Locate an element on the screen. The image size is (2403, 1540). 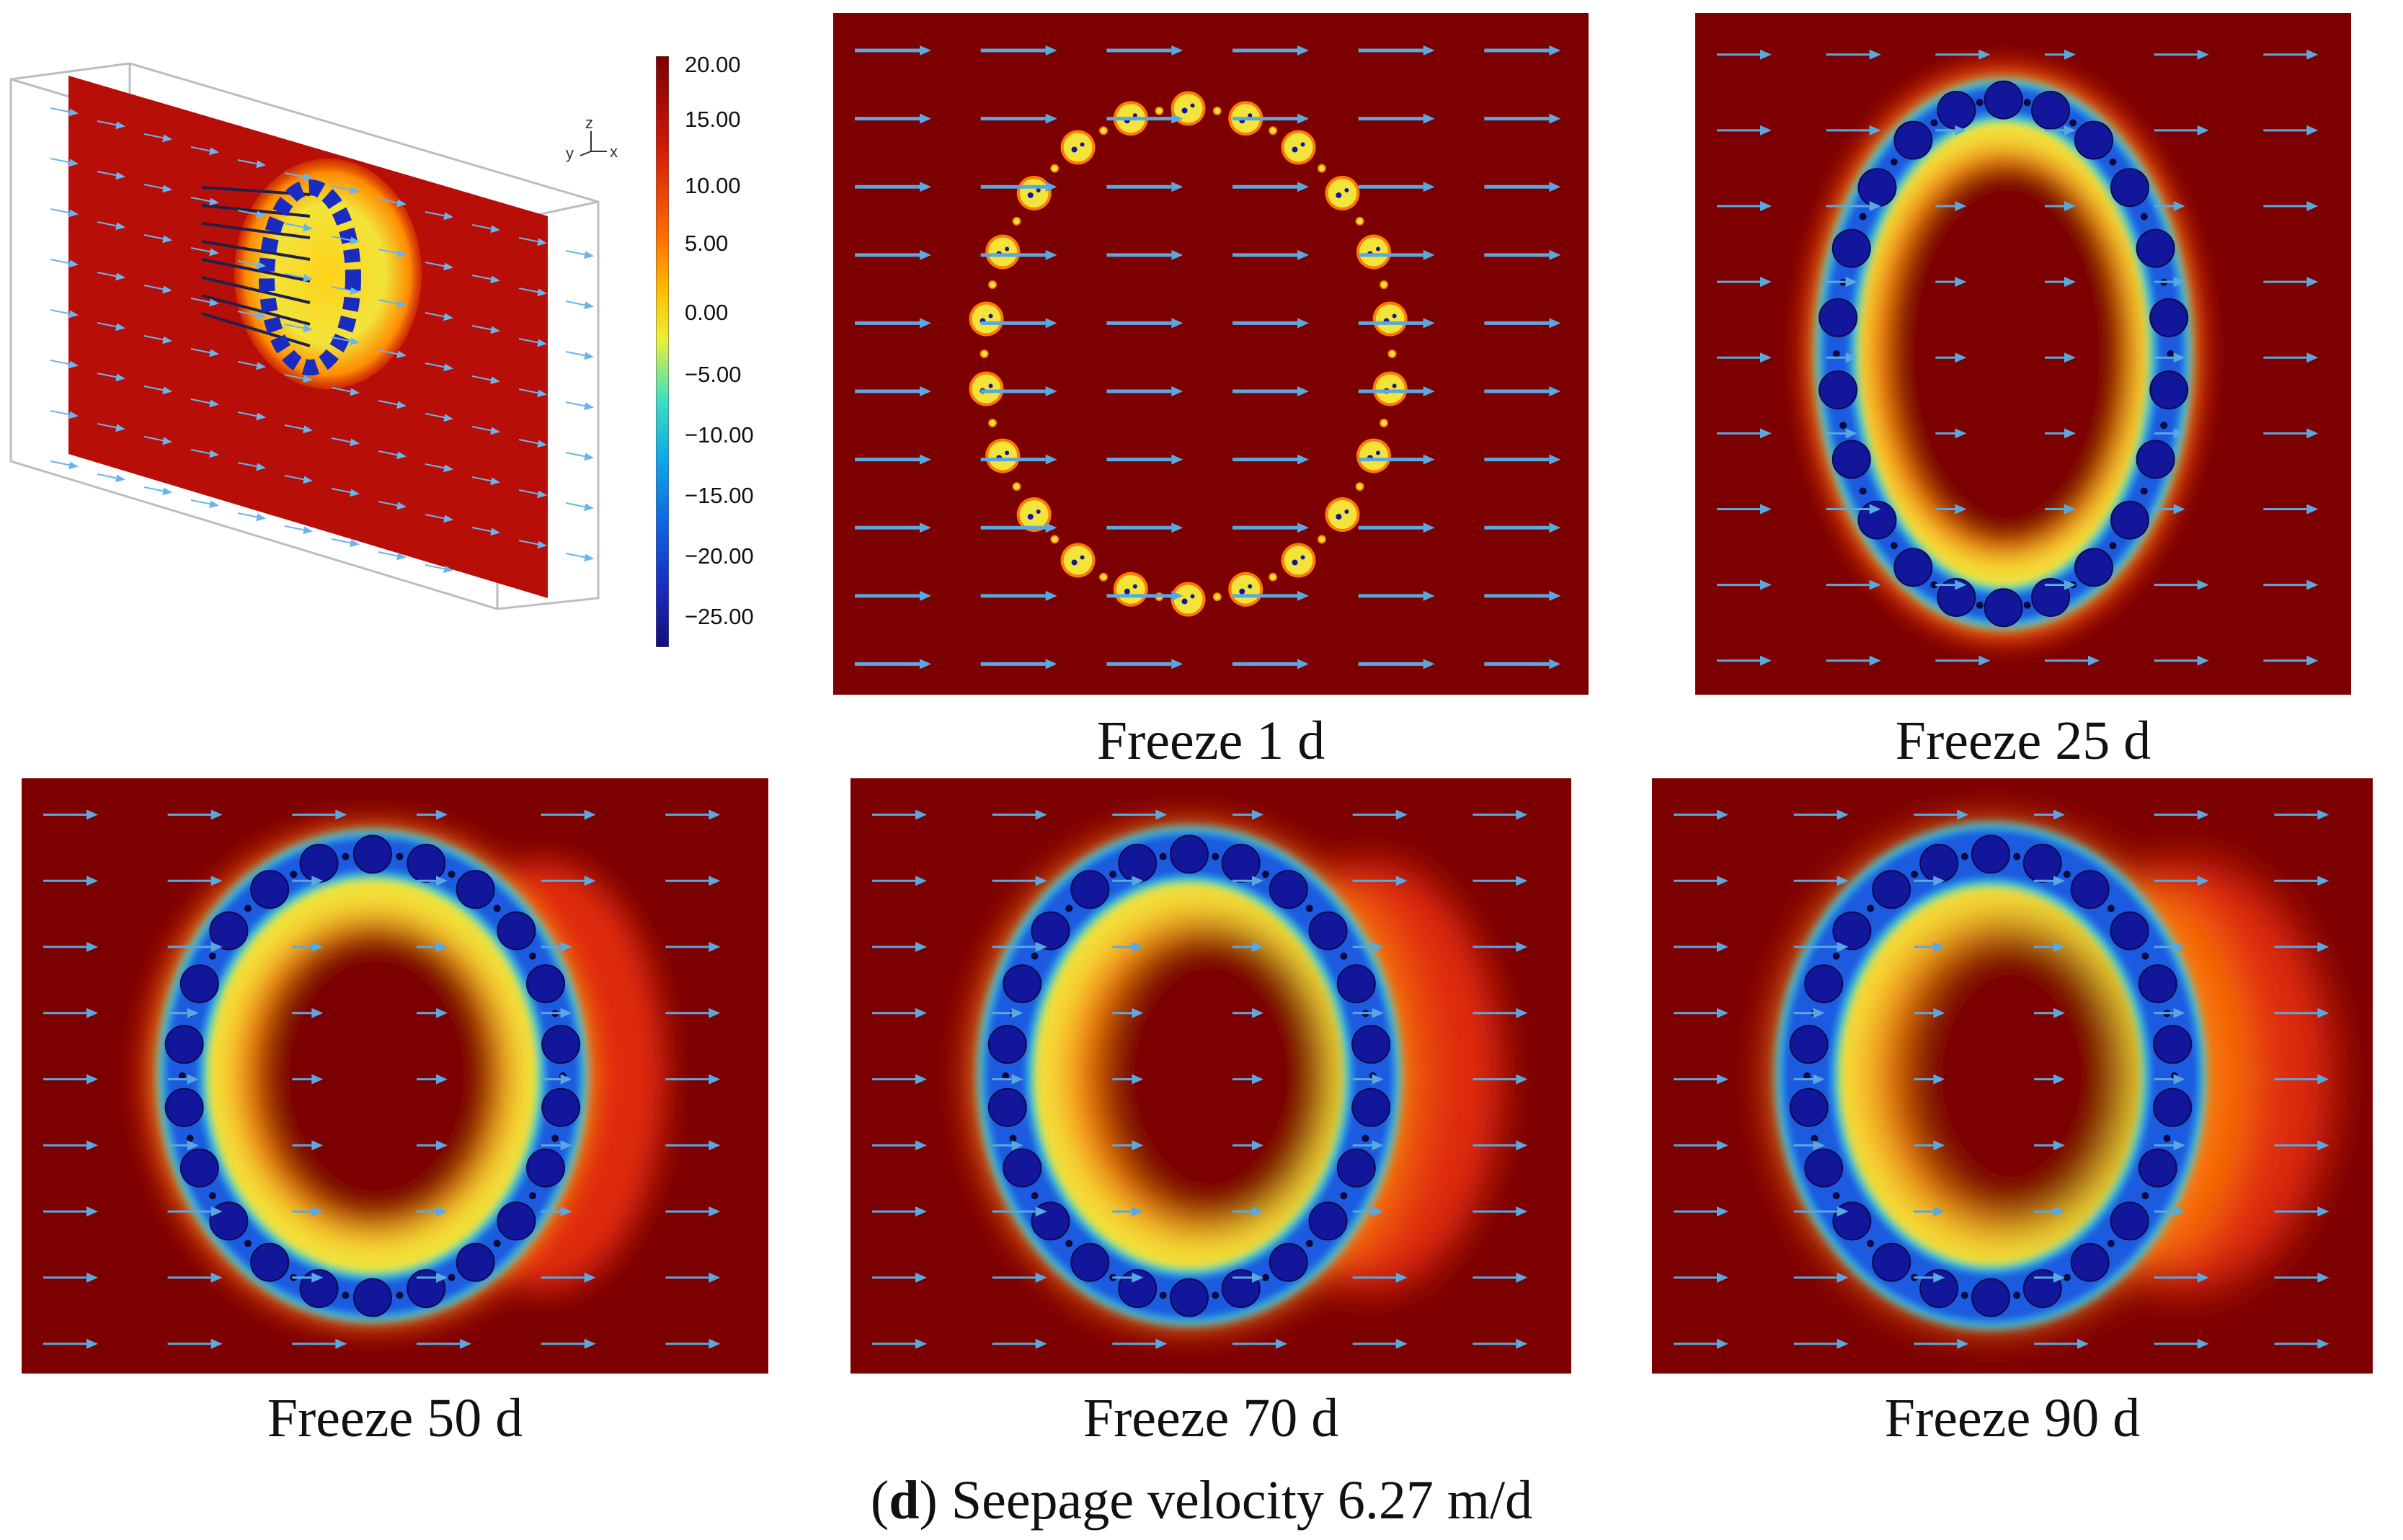
pipe-ring-3d is located at coordinates (310, 277).